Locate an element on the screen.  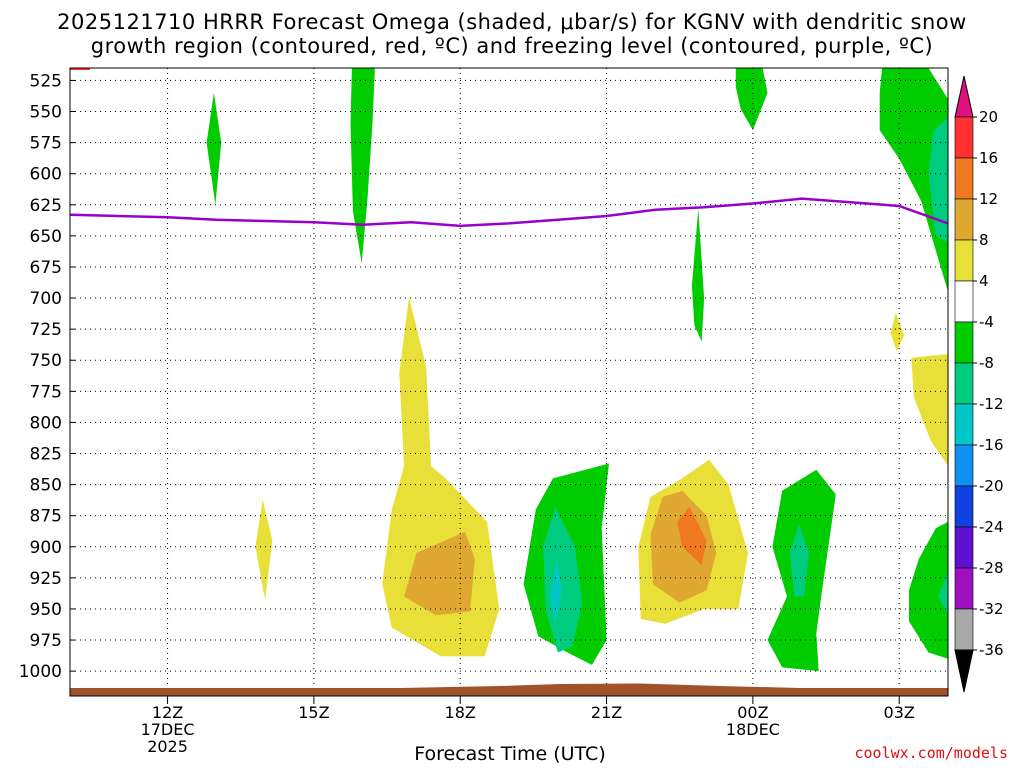
y-tick-950: 950 is located at coordinates (46, 610).